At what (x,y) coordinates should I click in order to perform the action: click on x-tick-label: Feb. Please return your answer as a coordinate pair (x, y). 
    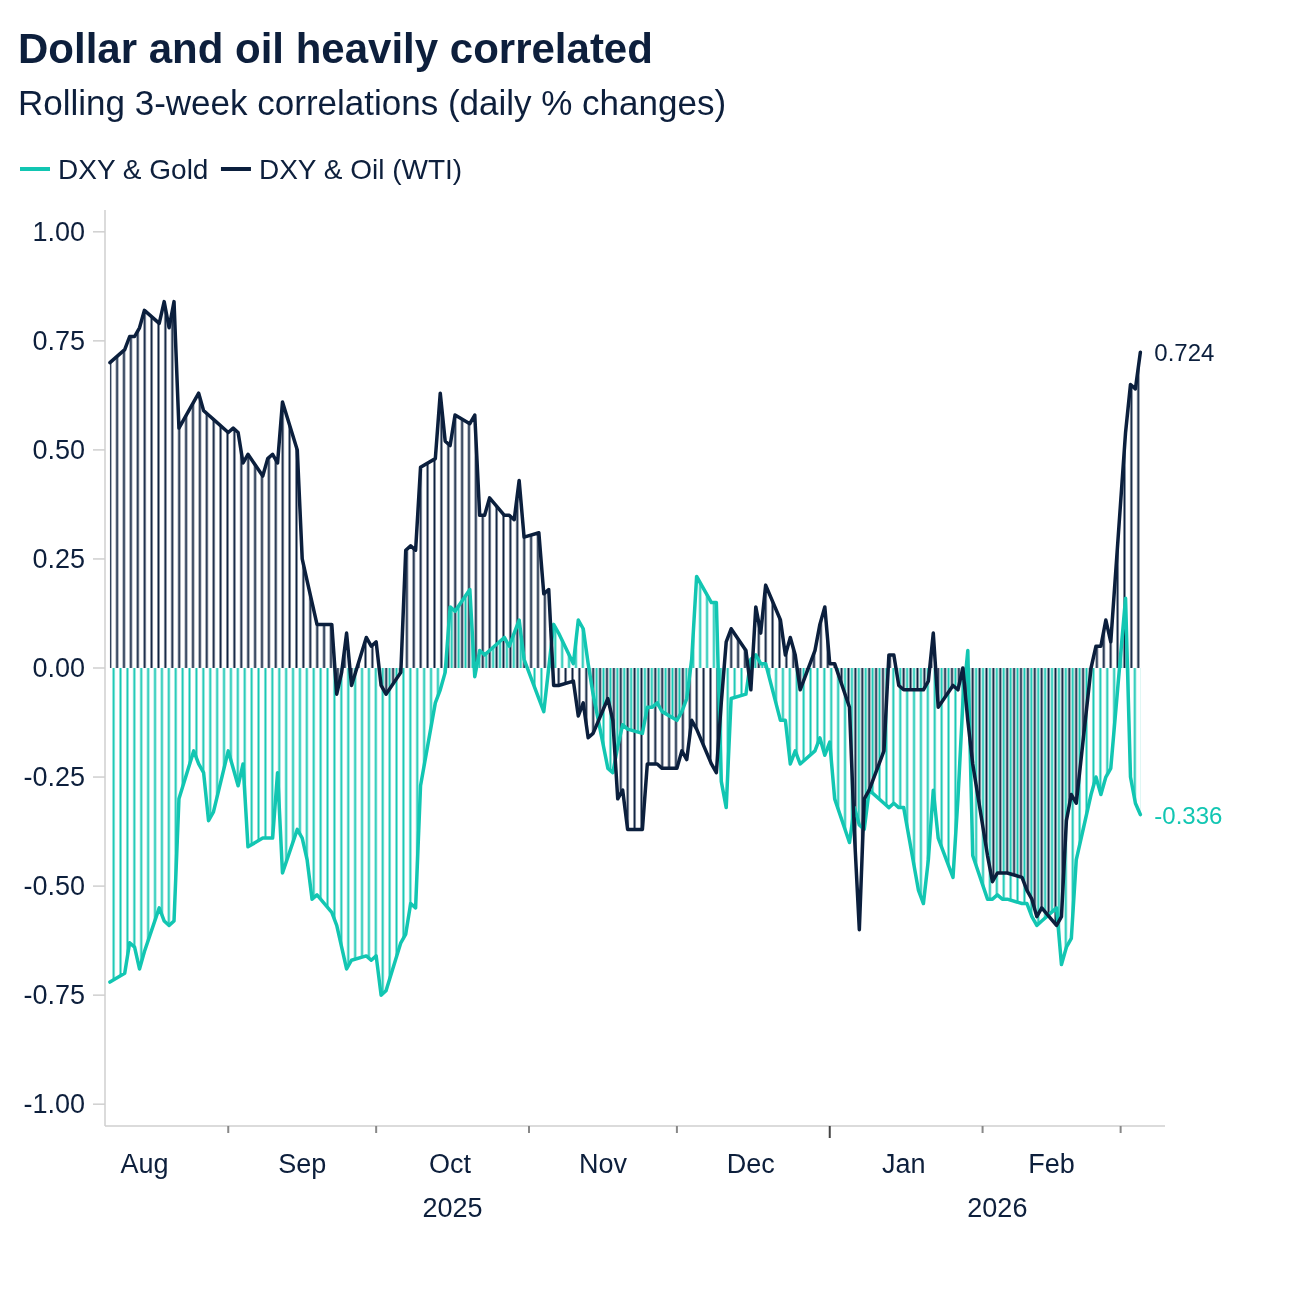
    Looking at the image, I should click on (1051, 1164).